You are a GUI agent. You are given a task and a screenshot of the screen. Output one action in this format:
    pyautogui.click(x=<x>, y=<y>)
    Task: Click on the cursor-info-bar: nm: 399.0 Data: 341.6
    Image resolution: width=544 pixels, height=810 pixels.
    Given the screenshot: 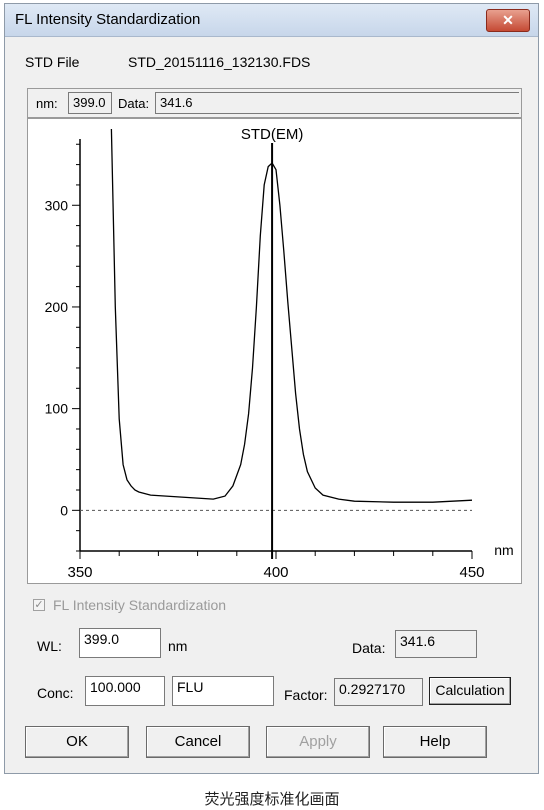 What is the action you would take?
    pyautogui.click(x=274, y=103)
    